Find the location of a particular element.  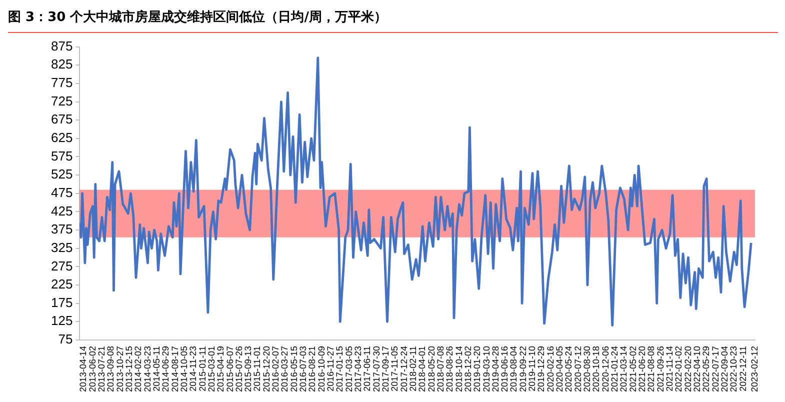

x-tick-label: 2015-04-19 is located at coordinates (221, 369).